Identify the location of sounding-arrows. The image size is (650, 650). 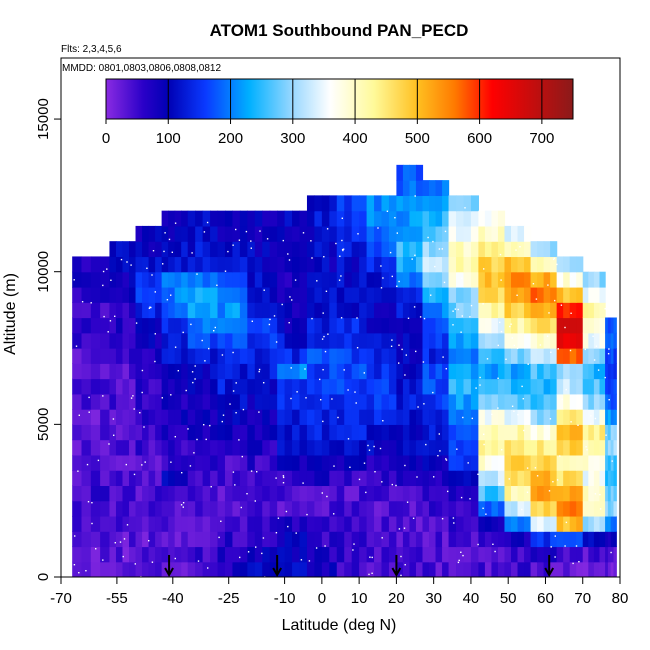
(359, 566).